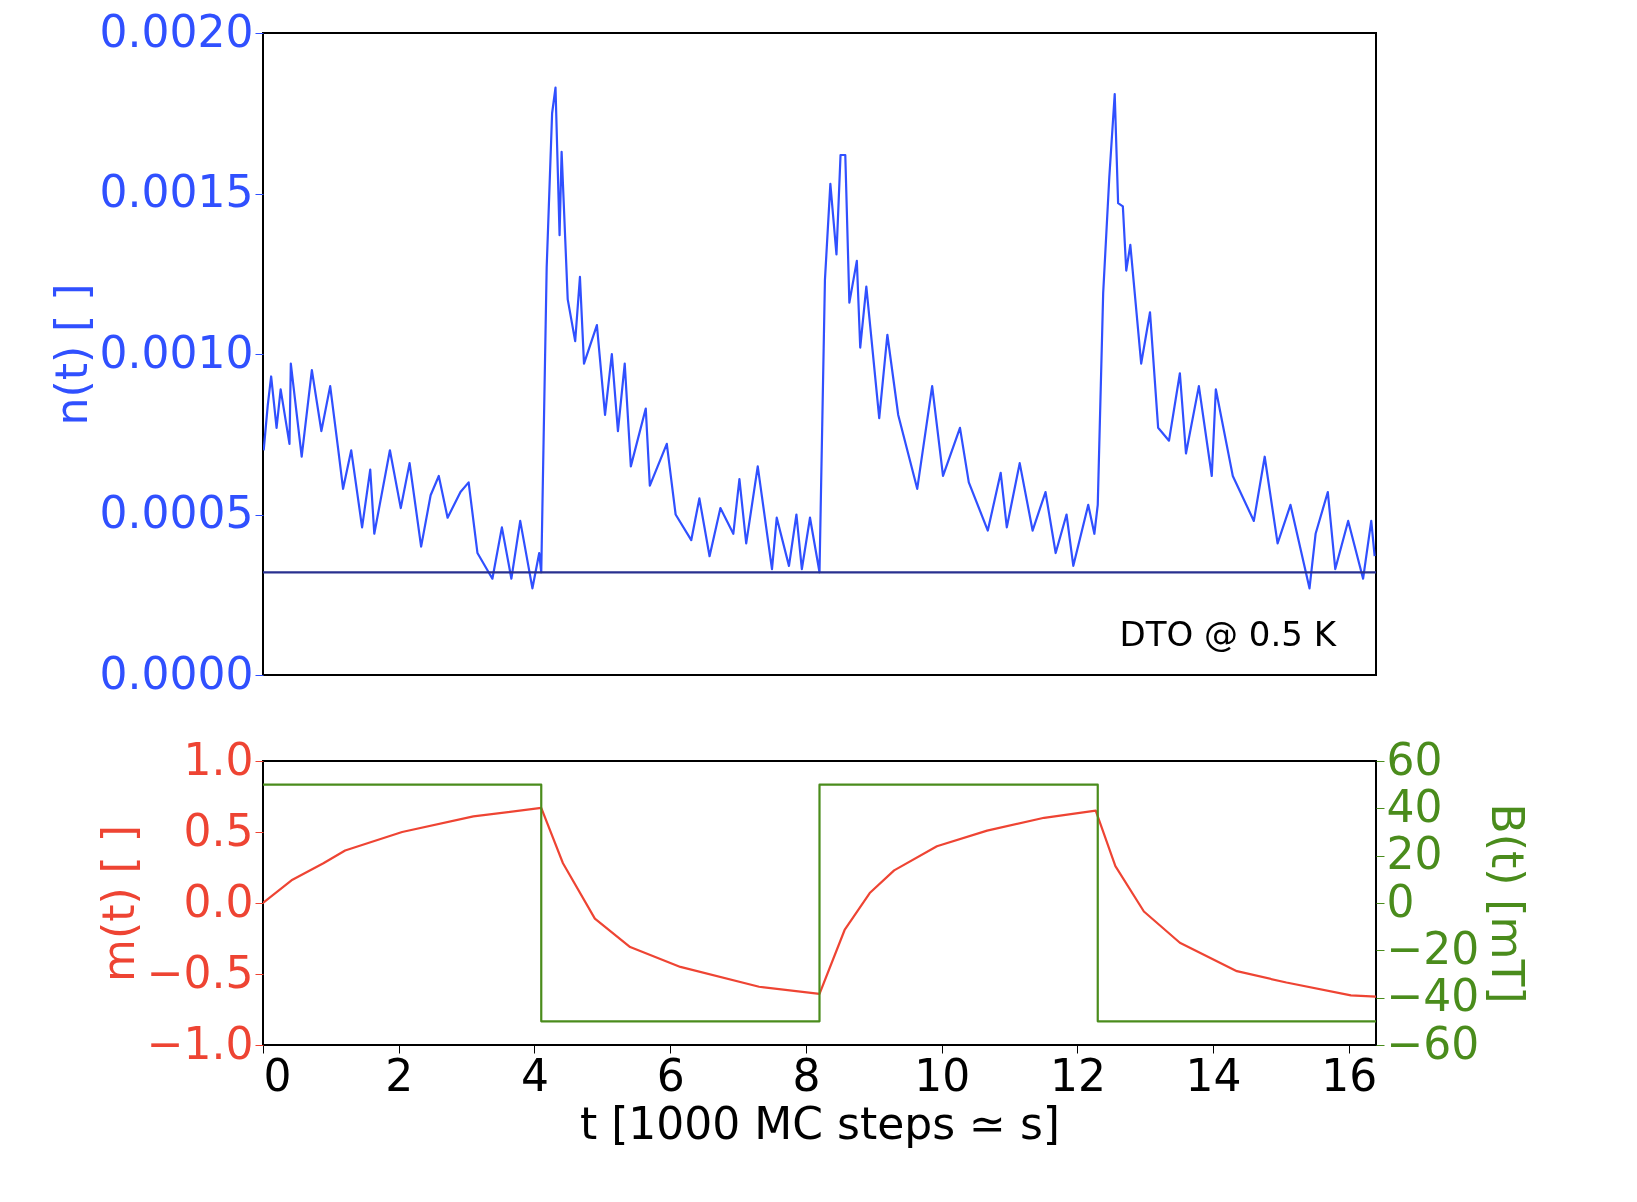 The width and height of the screenshot is (1637, 1202). What do you see at coordinates (277, 1075) in the screenshot?
I see `x-tick-label: 0` at bounding box center [277, 1075].